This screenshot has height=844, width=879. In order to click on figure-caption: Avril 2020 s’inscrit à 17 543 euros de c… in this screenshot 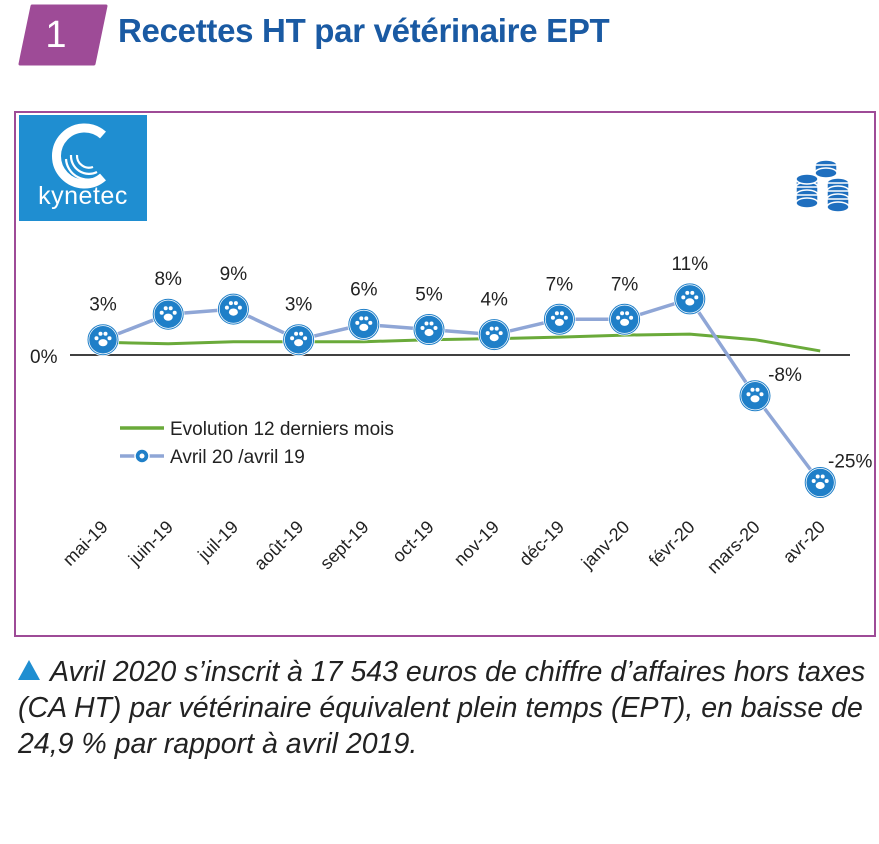, I will do `click(443, 708)`.